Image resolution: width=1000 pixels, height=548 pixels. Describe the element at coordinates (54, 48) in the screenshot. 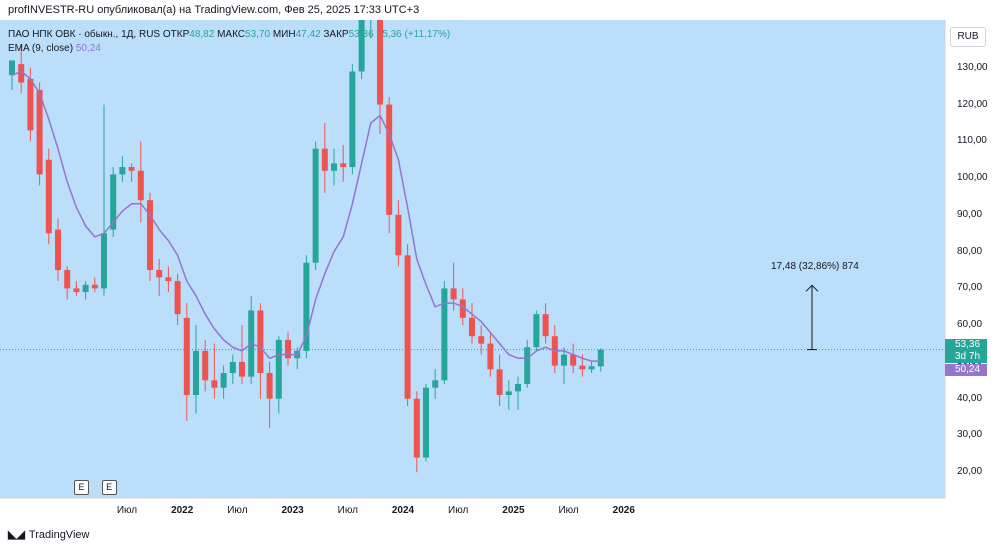

I see `ema-legend: EMA (9, close) 50,24` at that location.